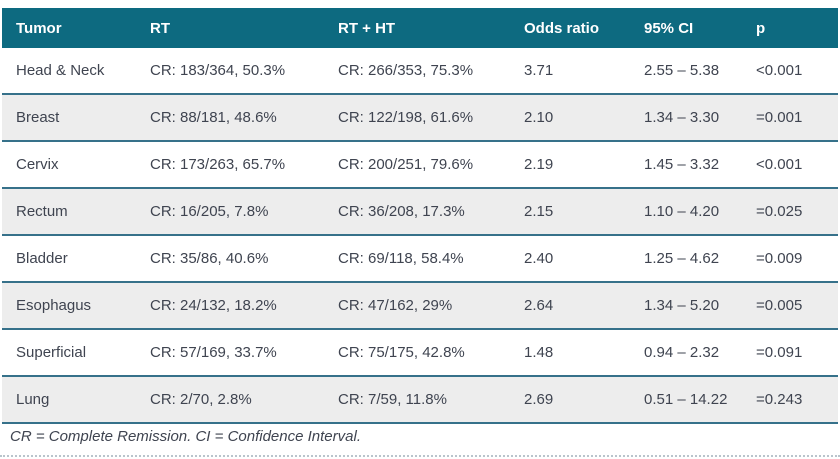  Describe the element at coordinates (686, 306) in the screenshot. I see `cell-ci-95: 1.34 – 5.20` at that location.